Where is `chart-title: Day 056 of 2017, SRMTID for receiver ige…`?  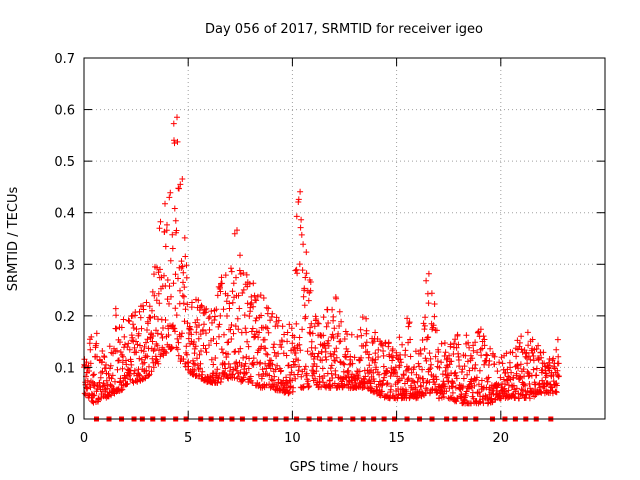 chart-title: Day 056 of 2017, SRMTID for receiver ige… is located at coordinates (344, 29).